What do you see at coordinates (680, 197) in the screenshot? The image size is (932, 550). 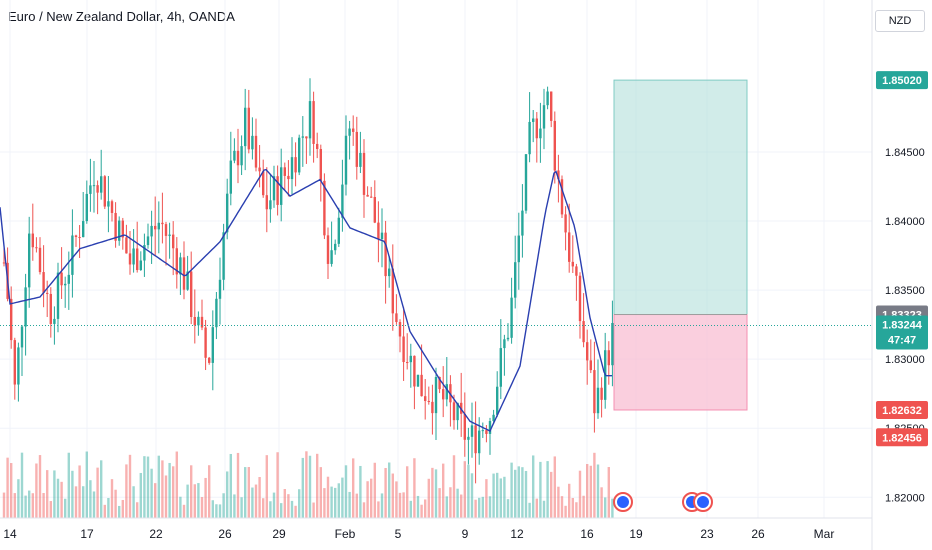 I see `target-zone` at bounding box center [680, 197].